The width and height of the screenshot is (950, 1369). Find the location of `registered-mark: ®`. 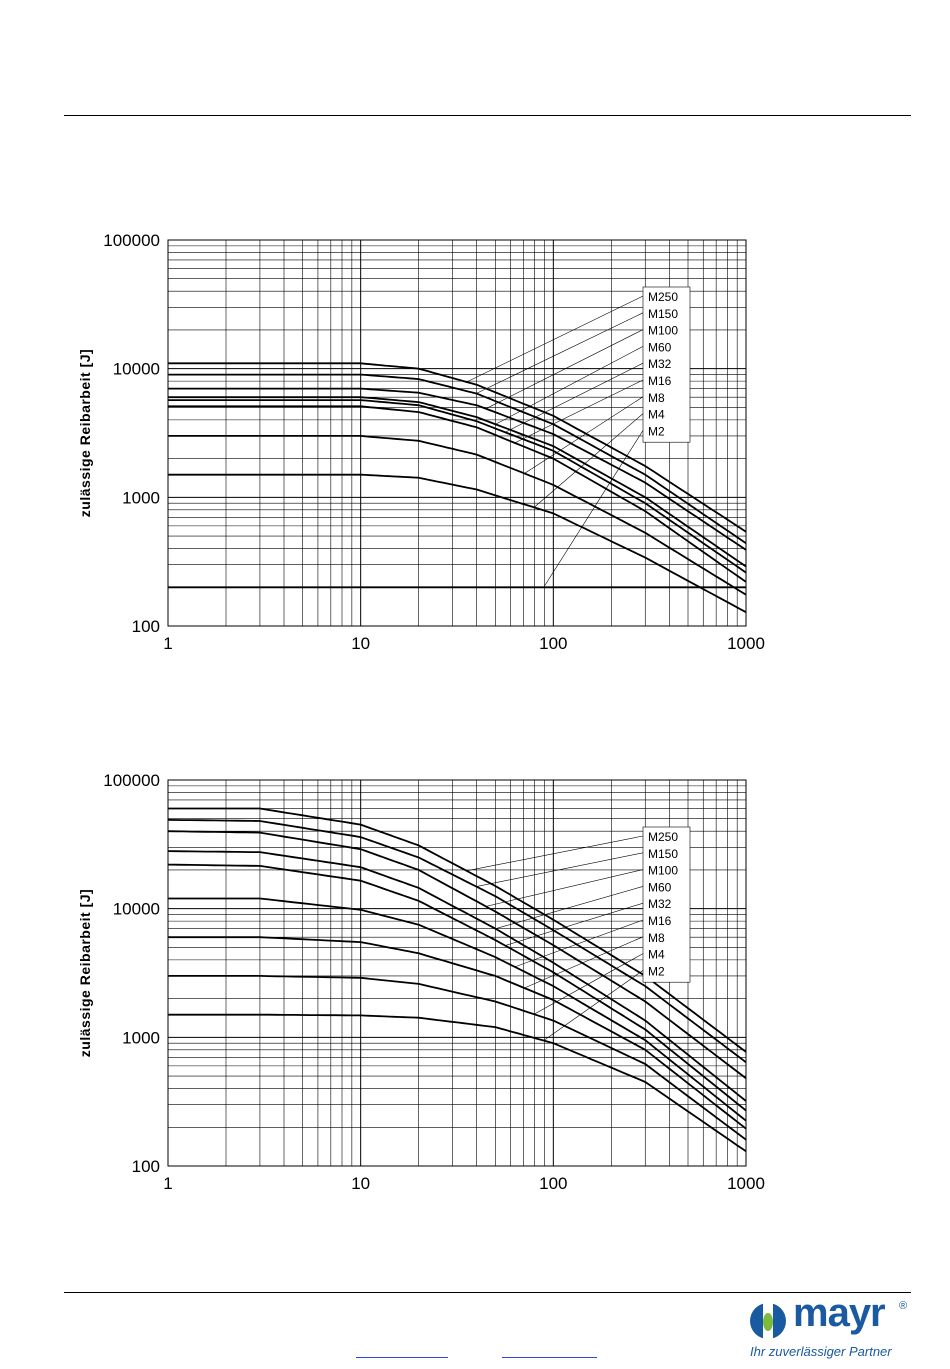

registered-mark: ® is located at coordinates (903, 1306).